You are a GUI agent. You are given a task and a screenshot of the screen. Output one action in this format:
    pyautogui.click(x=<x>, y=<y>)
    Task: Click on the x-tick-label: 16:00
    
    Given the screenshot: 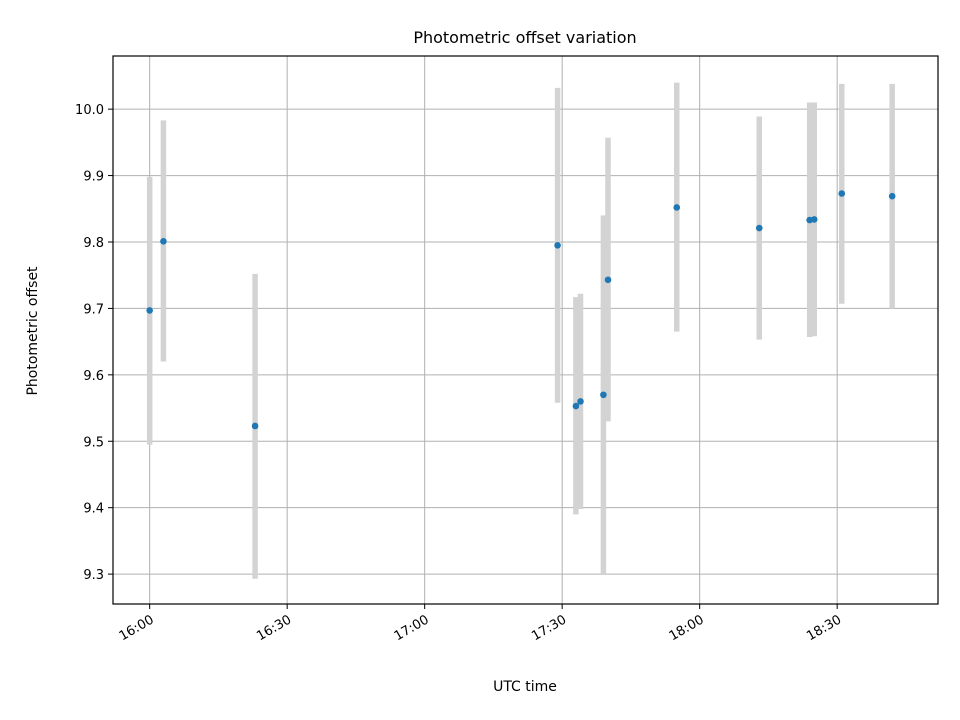 What is the action you would take?
    pyautogui.click(x=137, y=628)
    